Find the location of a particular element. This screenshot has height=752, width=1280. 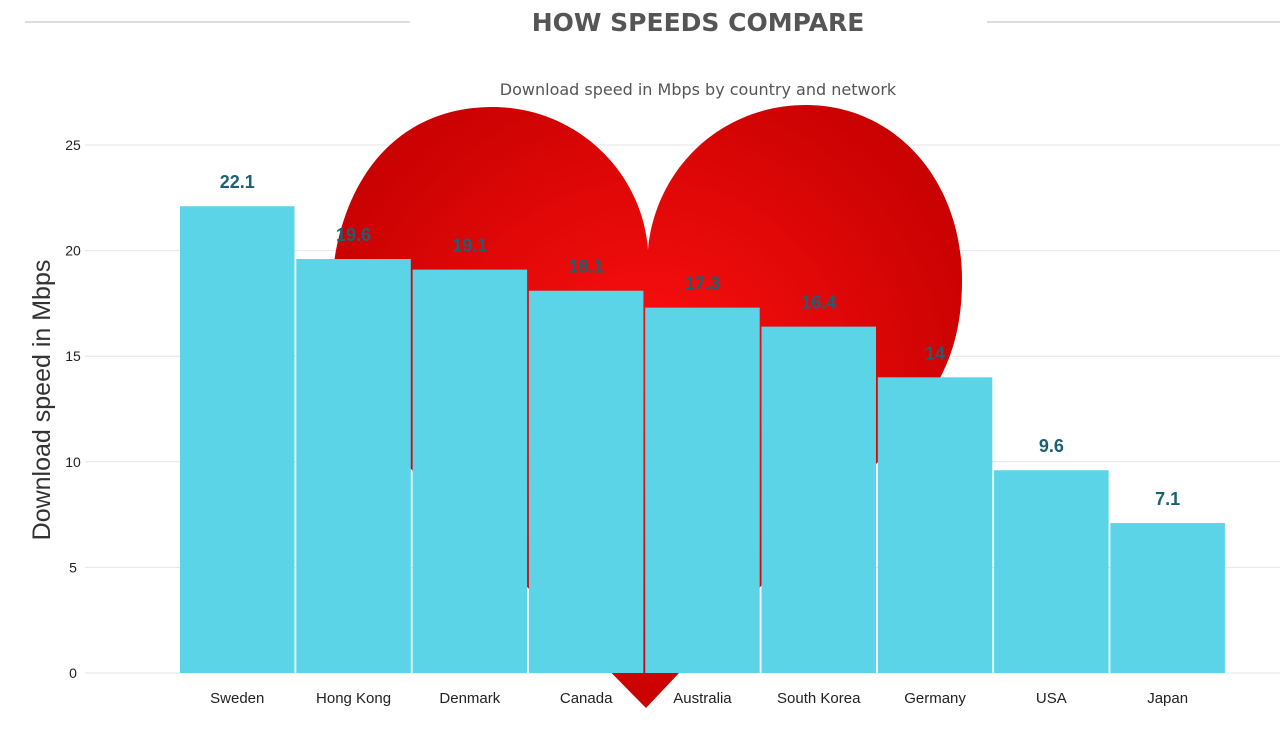

y-tick-label: 20 is located at coordinates (73, 251).